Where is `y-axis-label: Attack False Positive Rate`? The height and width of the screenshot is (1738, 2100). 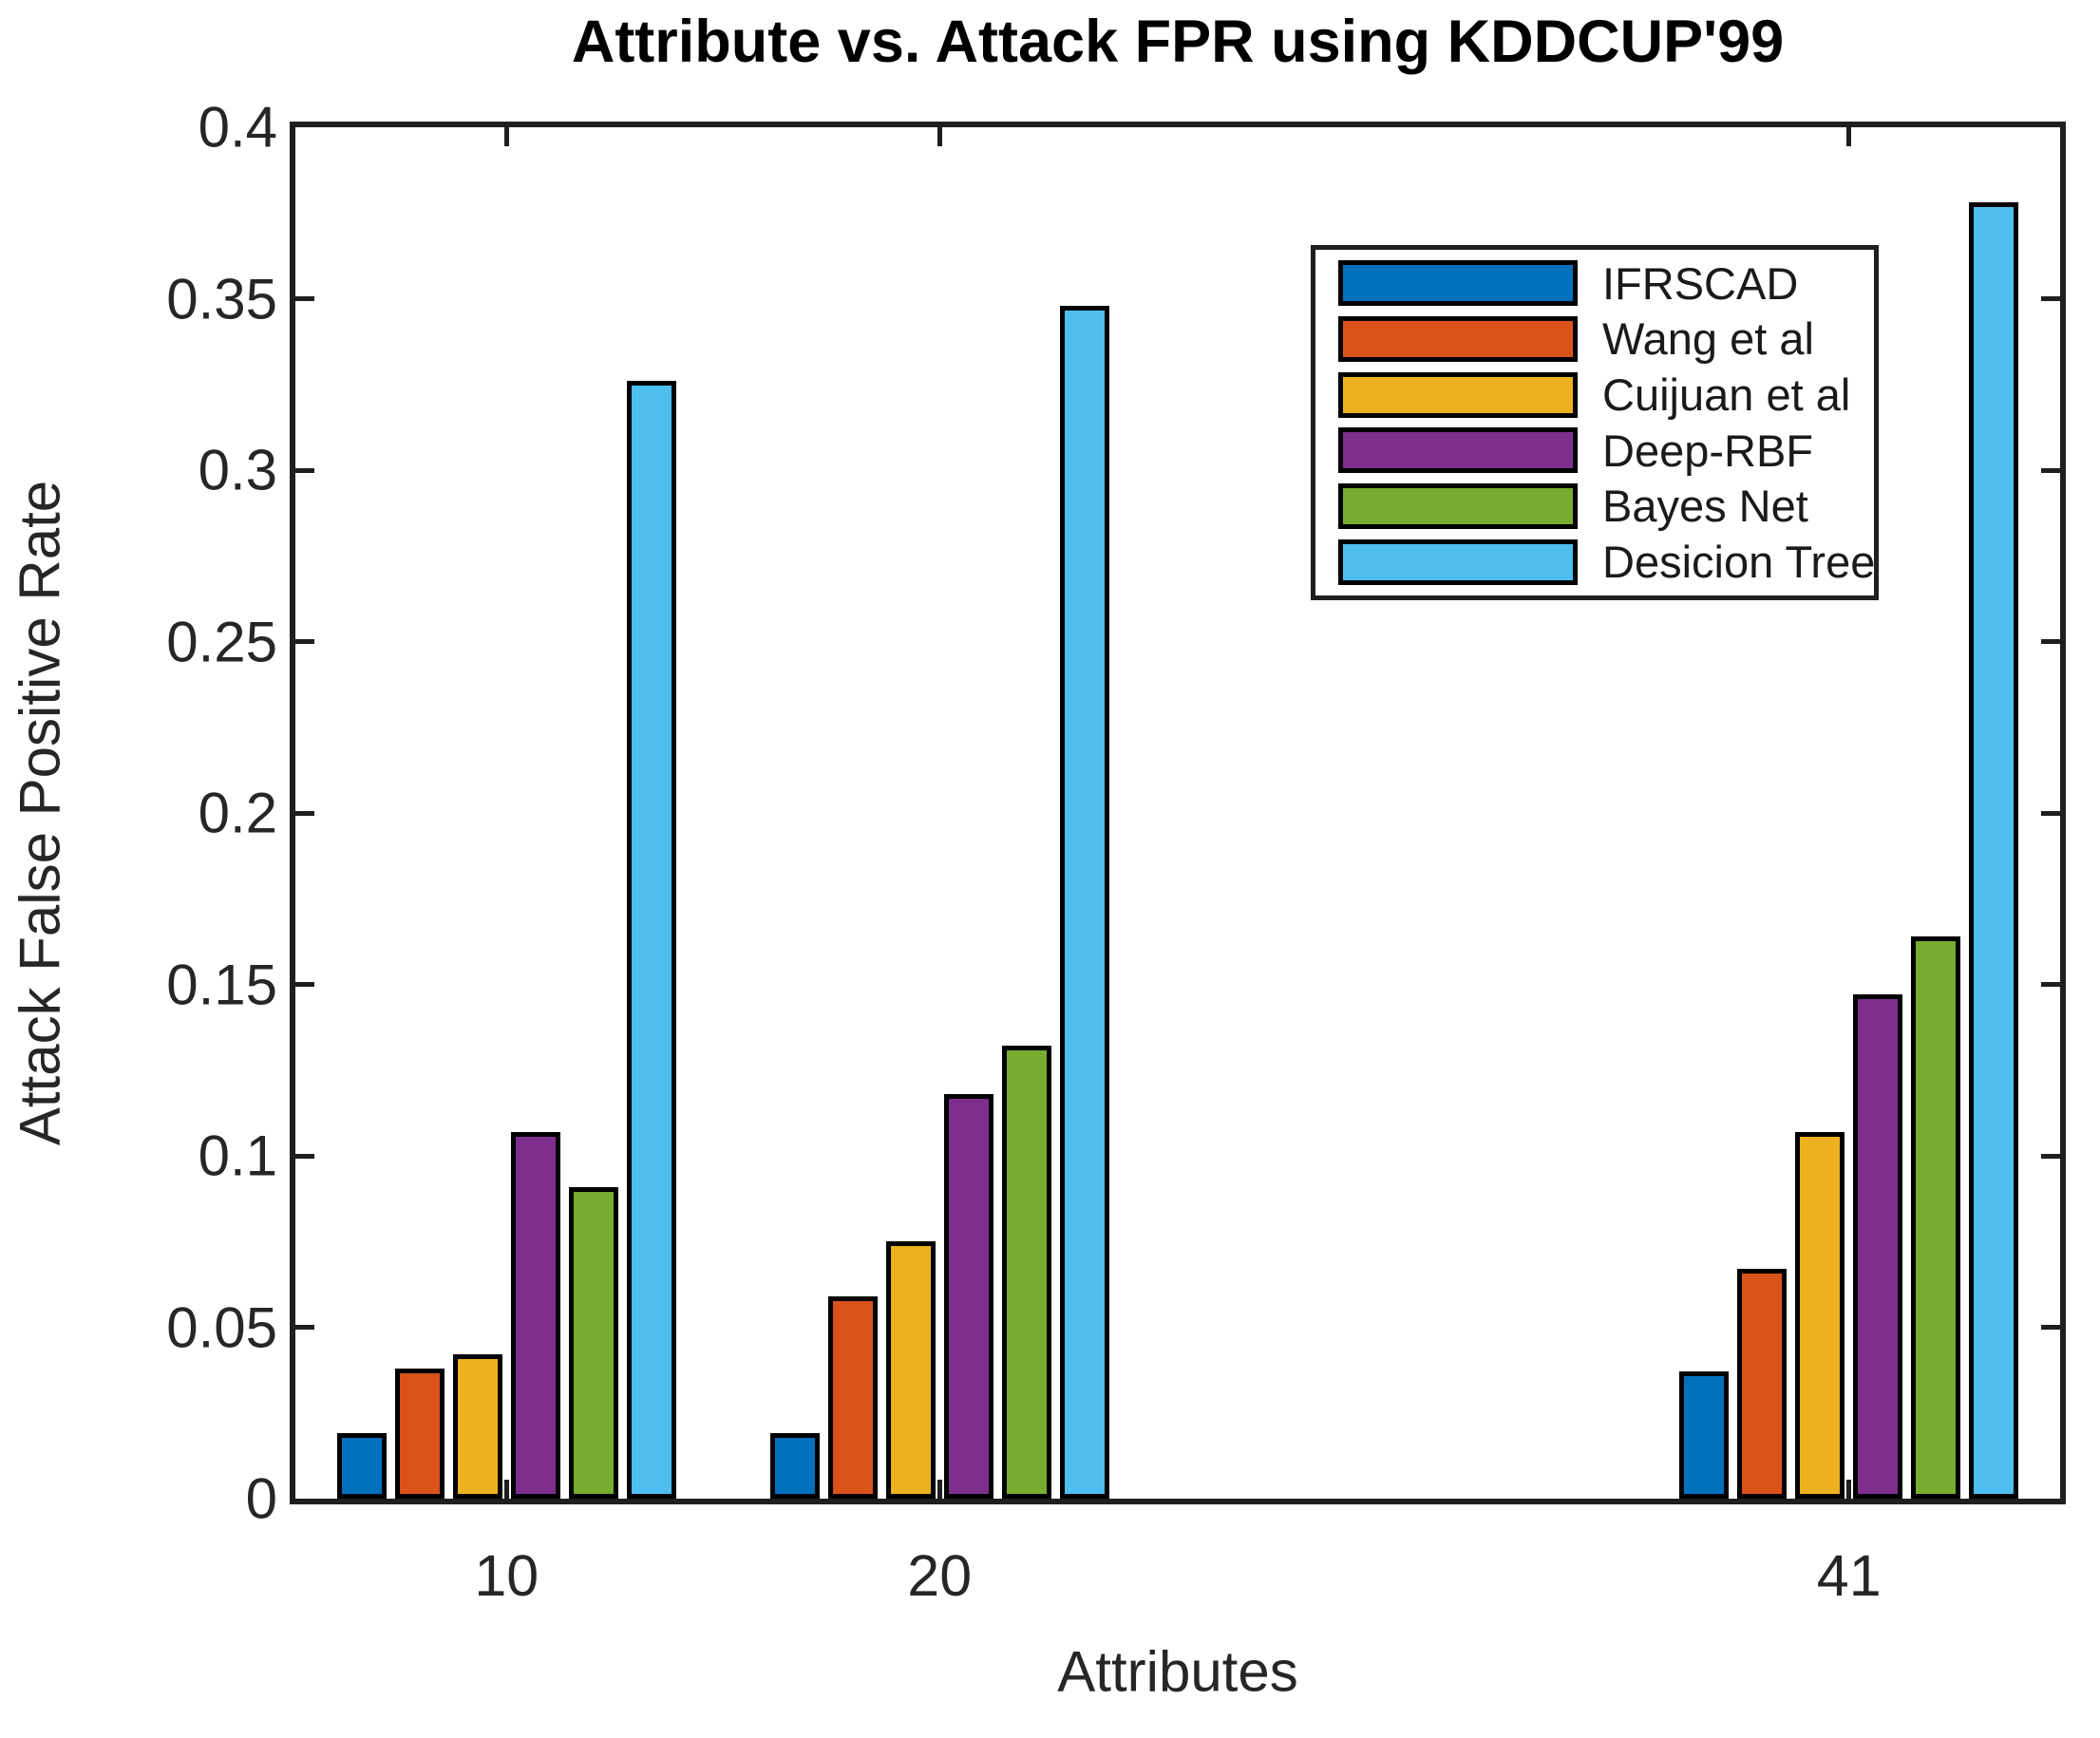
y-axis-label: Attack False Positive Rate is located at coordinates (40, 813).